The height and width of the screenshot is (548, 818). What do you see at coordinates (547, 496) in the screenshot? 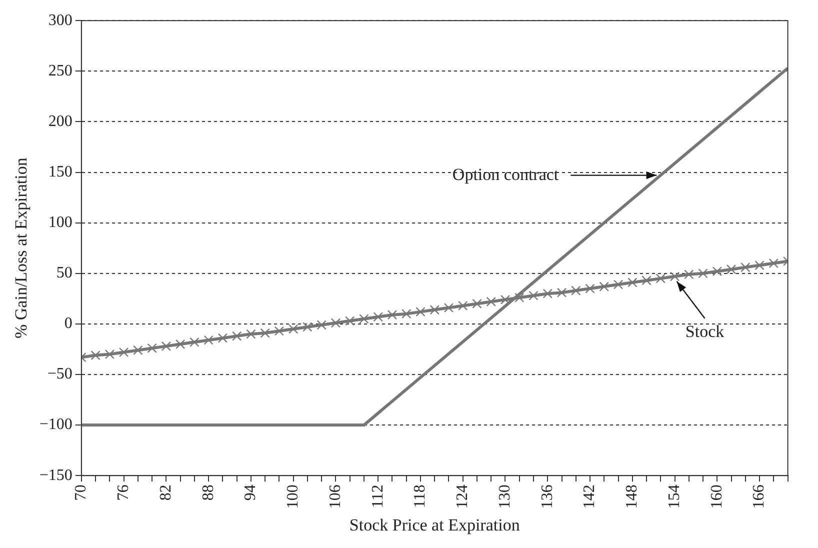
I see `x-tick-label: 136` at bounding box center [547, 496].